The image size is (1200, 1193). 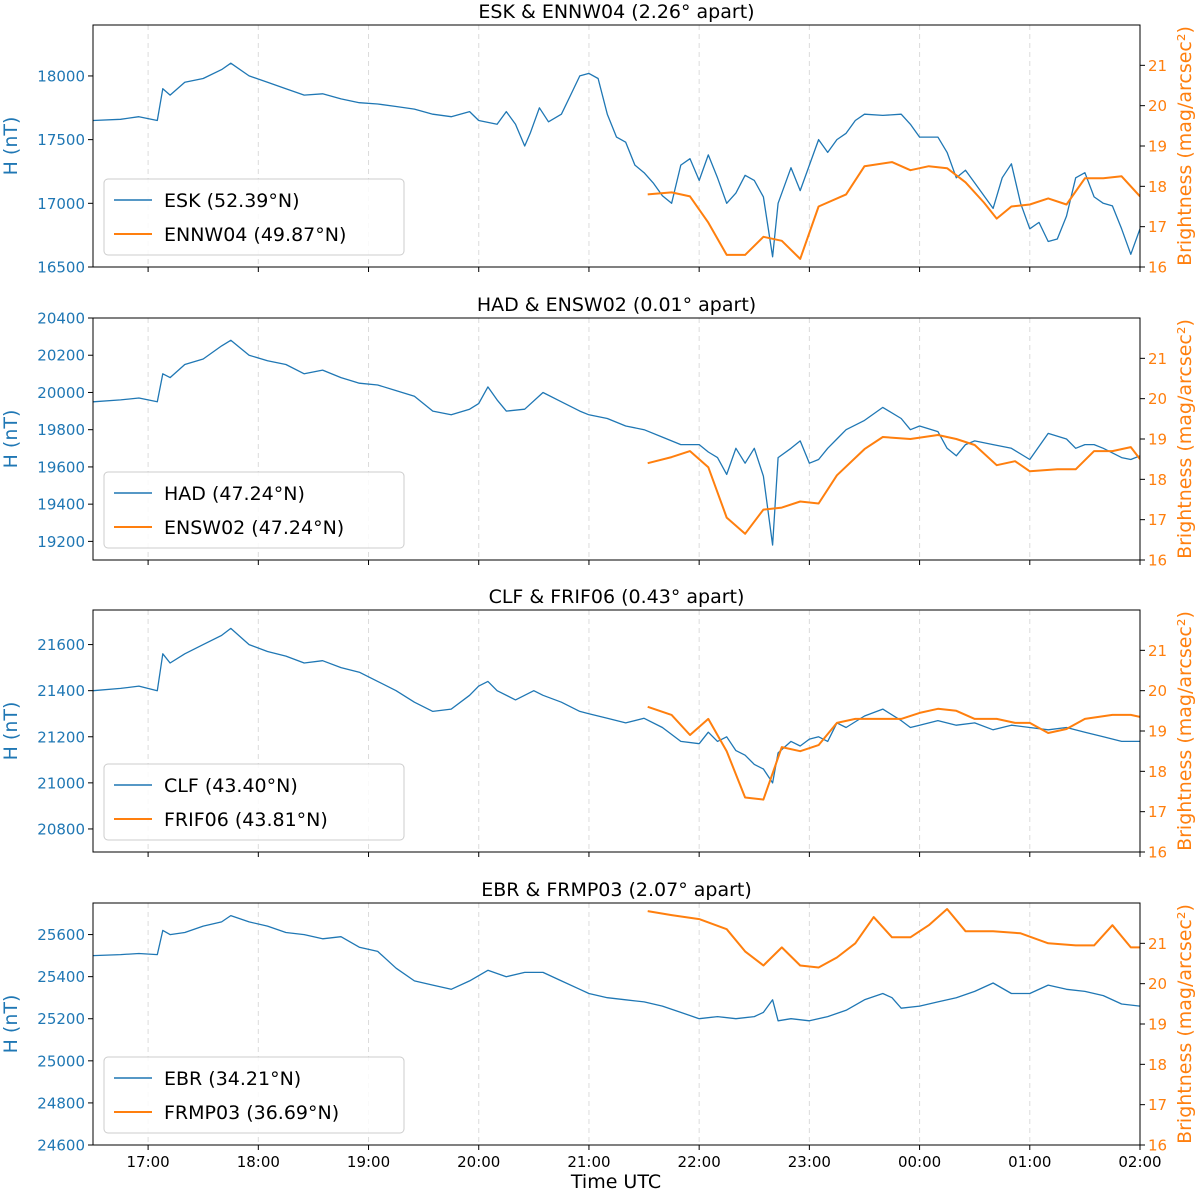 What do you see at coordinates (893, 484) in the screenshot?
I see `series-line-ensw02` at bounding box center [893, 484].